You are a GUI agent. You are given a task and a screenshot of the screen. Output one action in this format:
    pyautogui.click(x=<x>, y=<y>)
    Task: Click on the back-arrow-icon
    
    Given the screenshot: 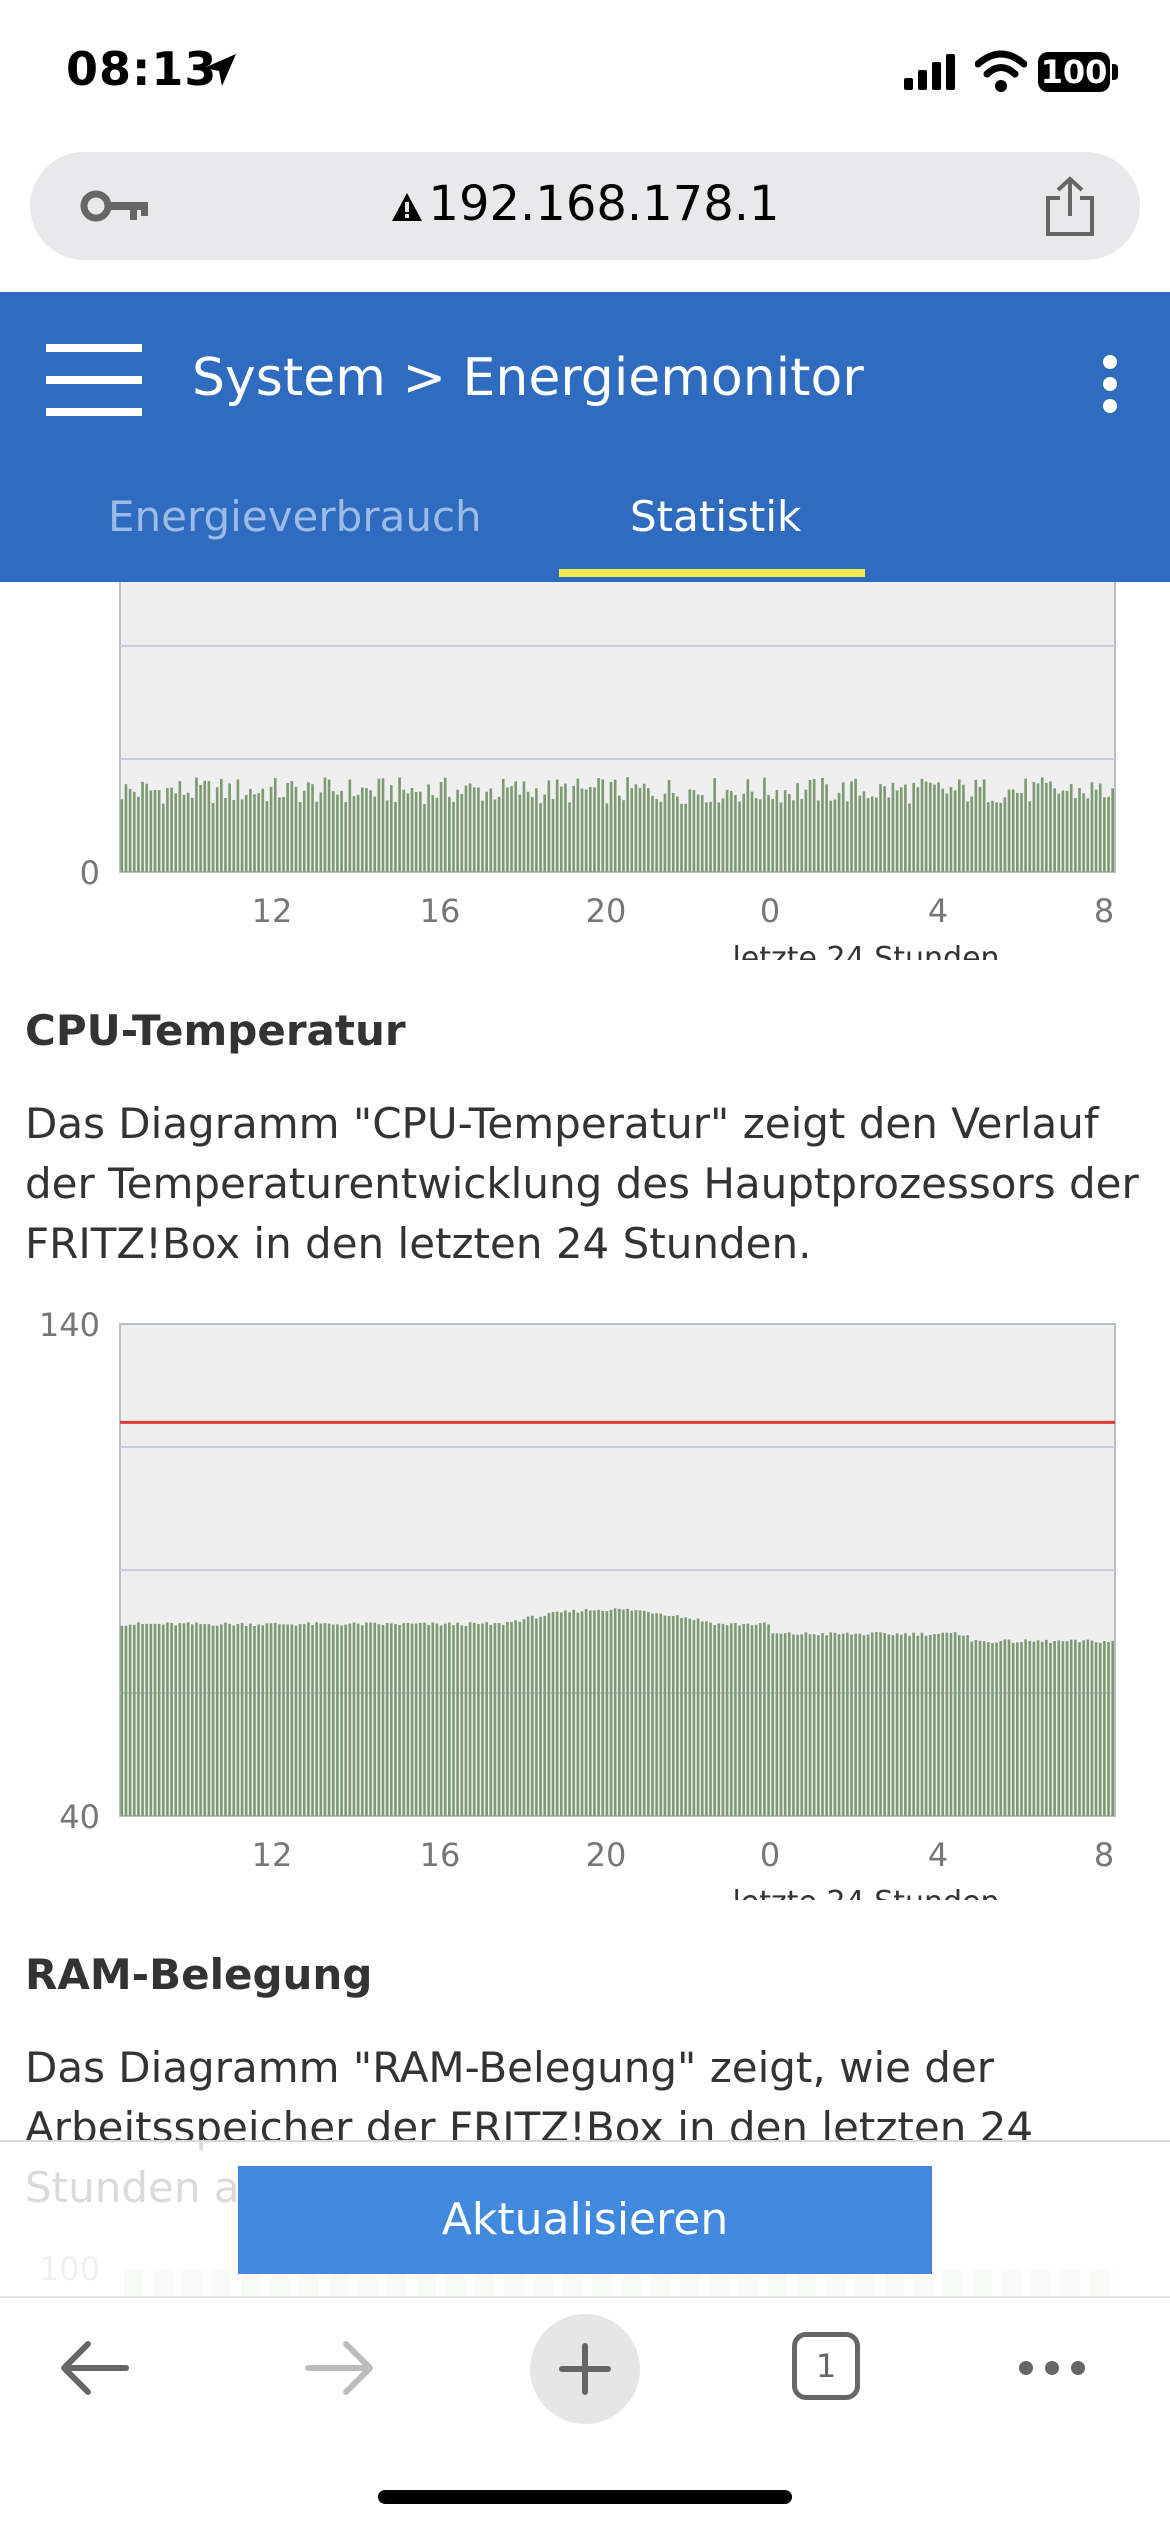 What is the action you would take?
    pyautogui.click(x=94, y=2368)
    